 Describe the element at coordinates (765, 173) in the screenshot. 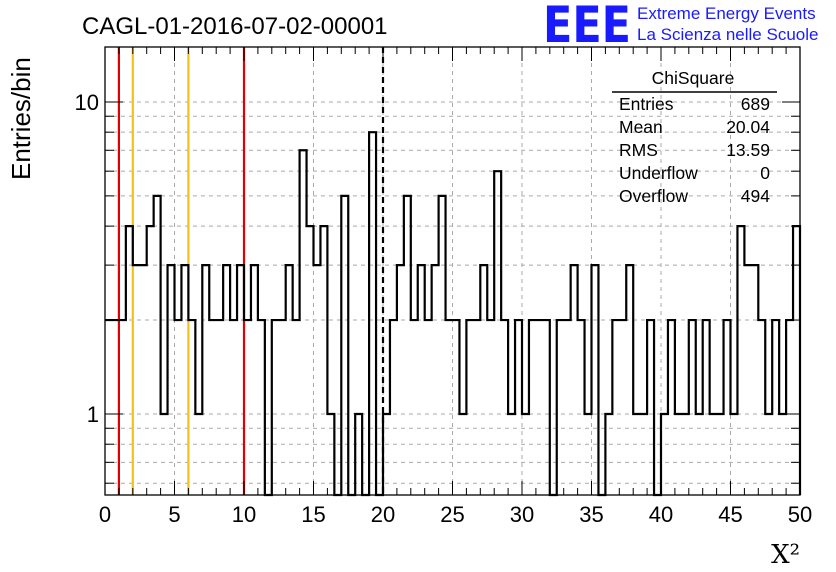

I see `stats-row-value: 0` at that location.